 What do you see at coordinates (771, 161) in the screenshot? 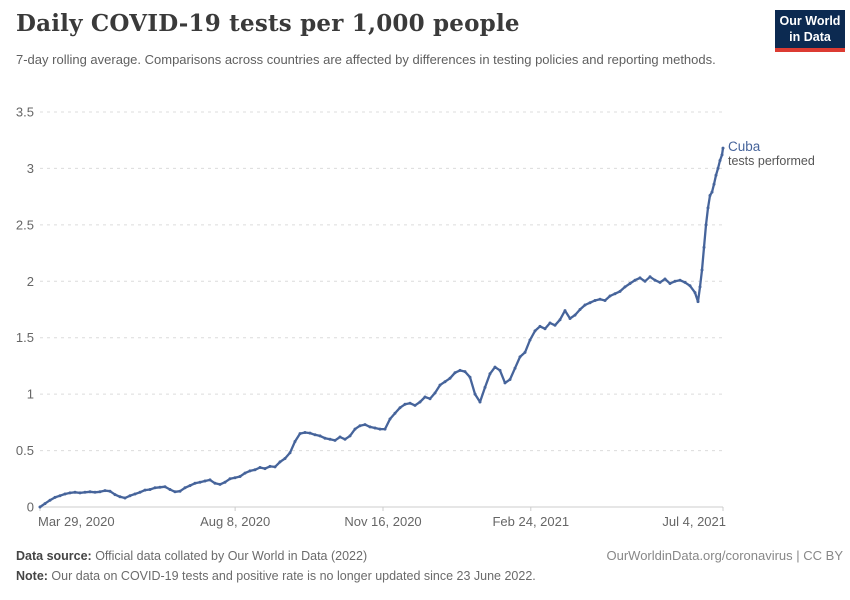
I see `series-metric-label: tests performed` at bounding box center [771, 161].